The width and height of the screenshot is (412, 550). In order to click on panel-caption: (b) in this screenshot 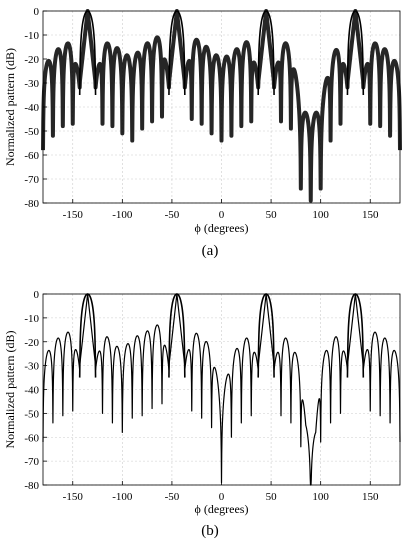, I will do `click(210, 531)`.